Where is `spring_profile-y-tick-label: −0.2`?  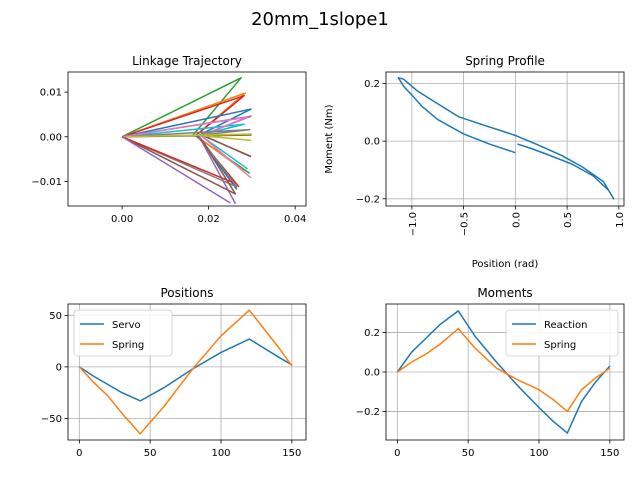
spring_profile-y-tick-label: −0.2 is located at coordinates (368, 199).